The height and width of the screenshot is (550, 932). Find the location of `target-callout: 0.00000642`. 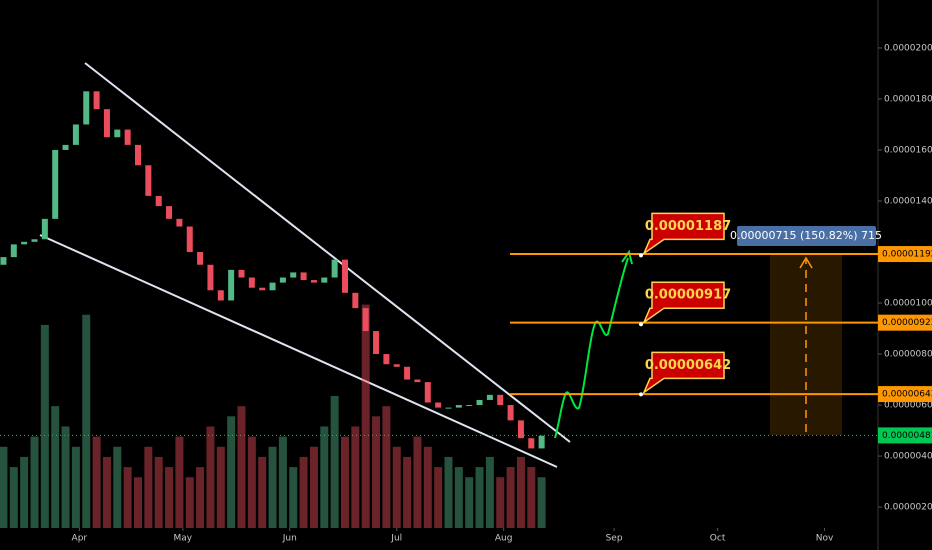

target-callout: 0.00000642 is located at coordinates (685, 374).